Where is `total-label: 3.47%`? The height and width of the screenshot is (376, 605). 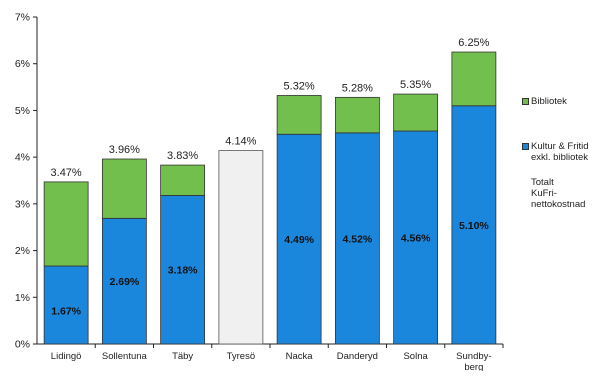 total-label: 3.47% is located at coordinates (66, 173).